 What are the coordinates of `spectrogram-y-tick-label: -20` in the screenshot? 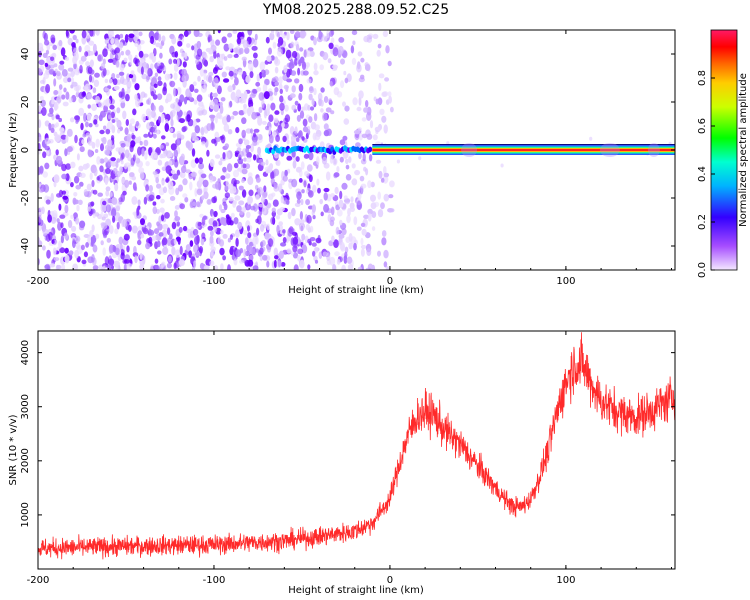 It's located at (25, 198).